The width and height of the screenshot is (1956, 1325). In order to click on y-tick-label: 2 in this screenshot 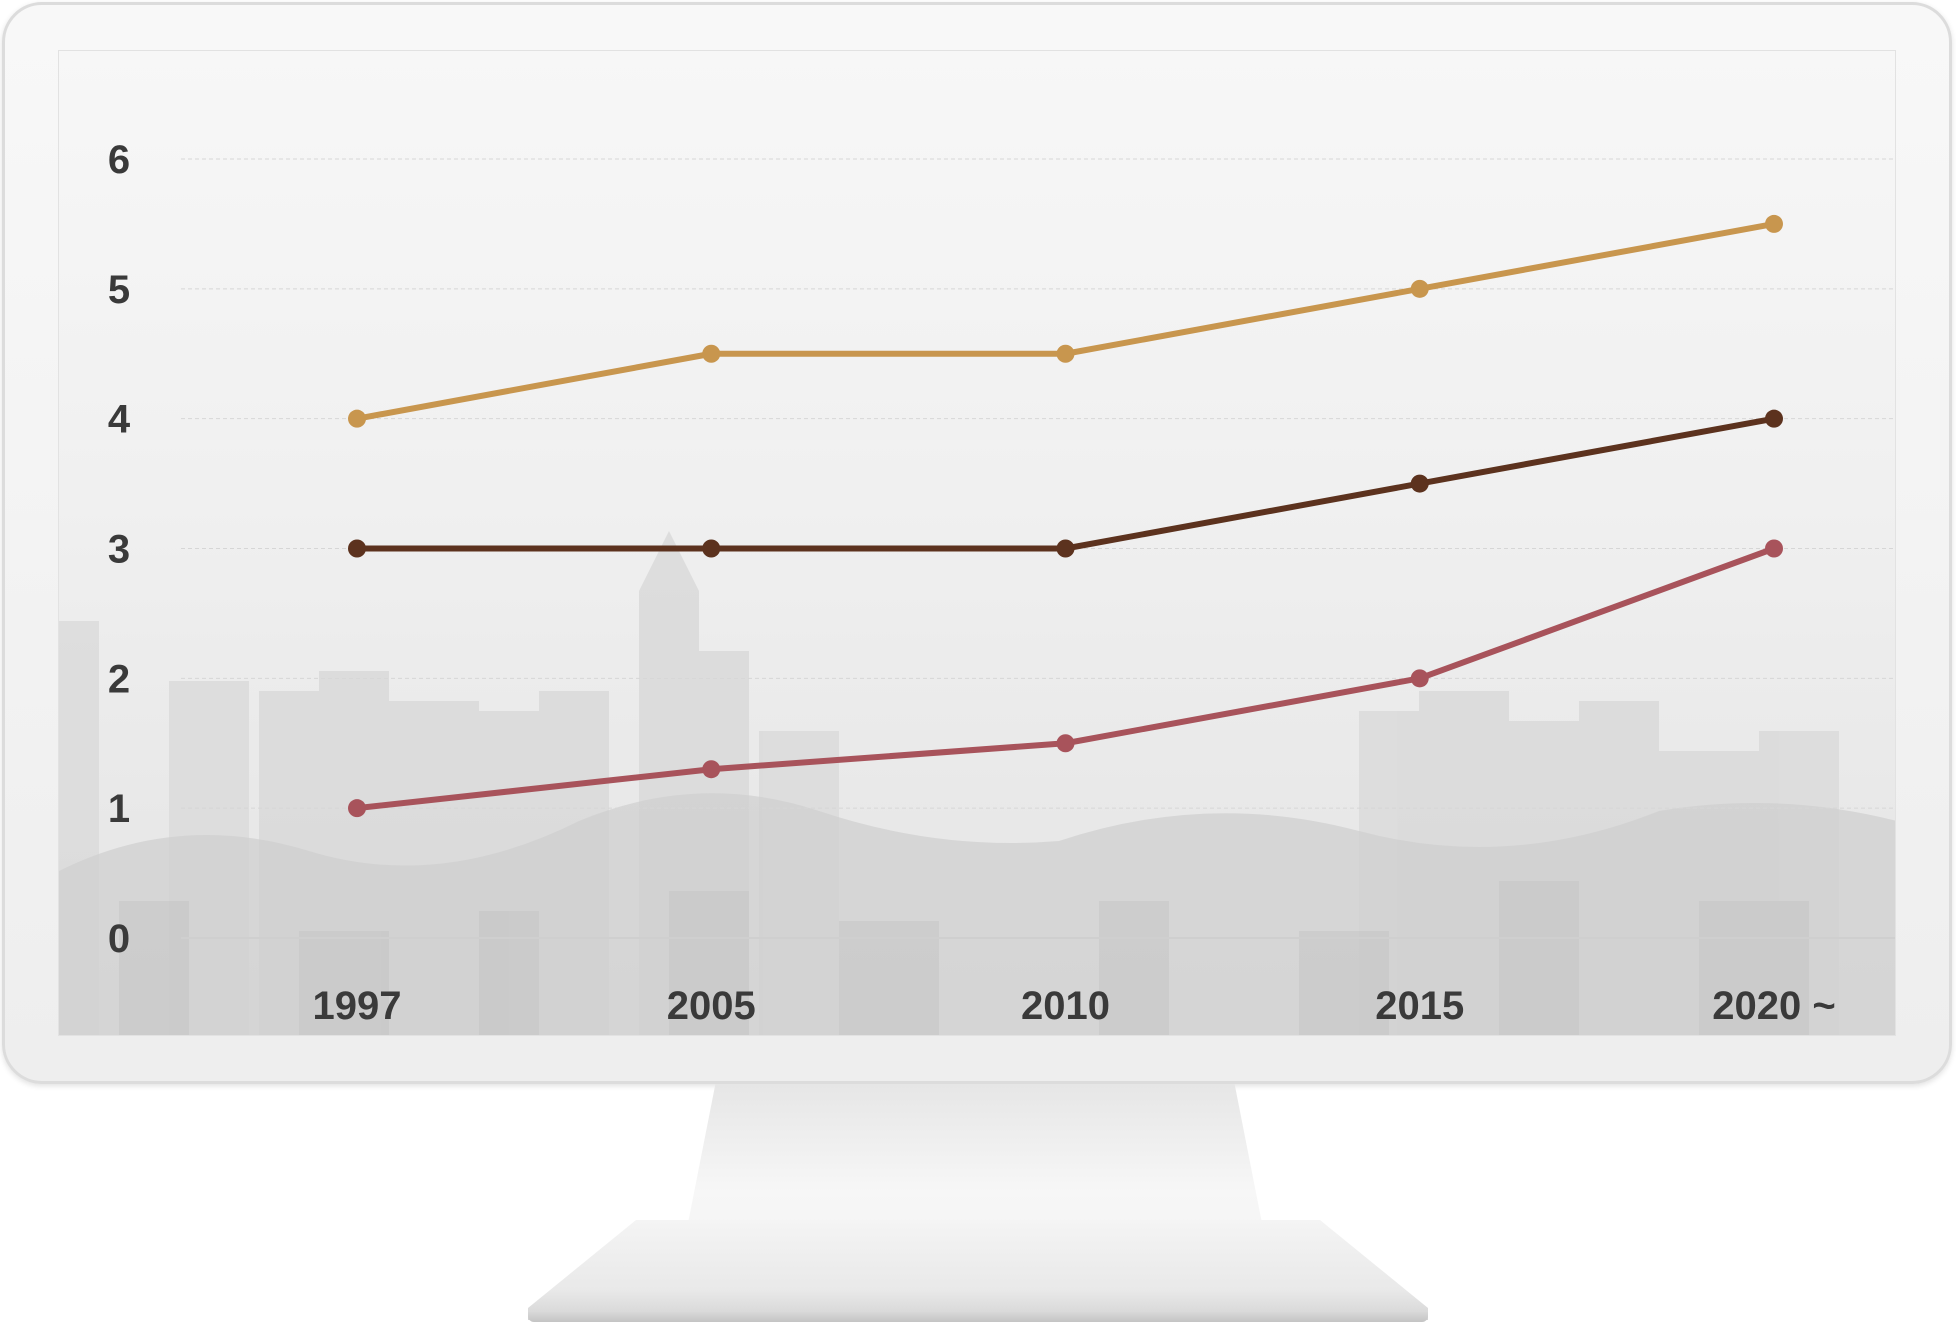, I will do `click(119, 679)`.